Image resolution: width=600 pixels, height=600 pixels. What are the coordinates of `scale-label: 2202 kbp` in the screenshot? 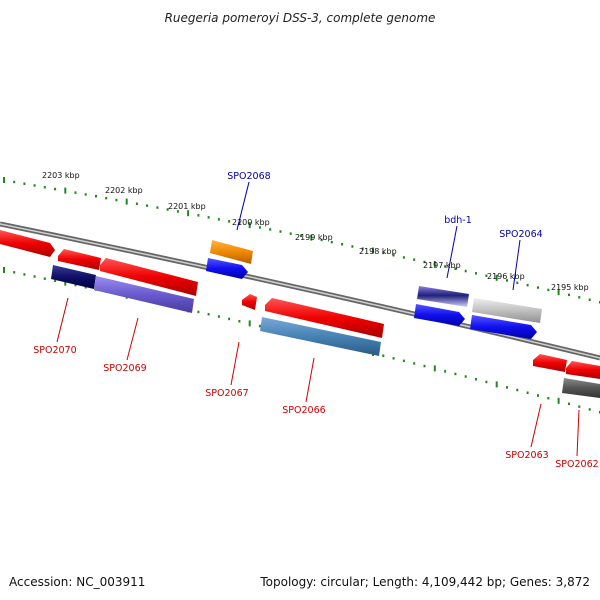 It's located at (124, 190).